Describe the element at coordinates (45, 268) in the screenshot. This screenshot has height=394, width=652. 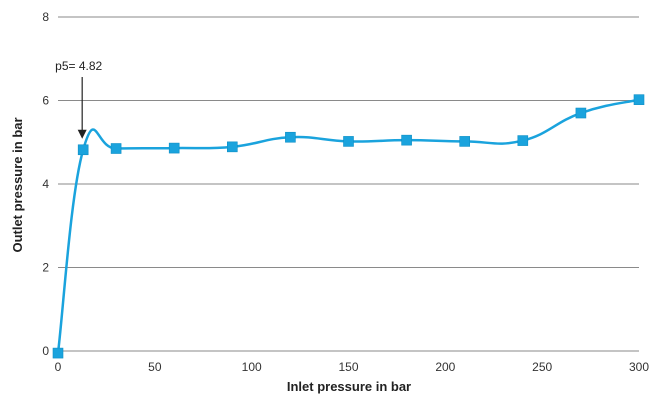
I see `y-tick-label: 2` at that location.